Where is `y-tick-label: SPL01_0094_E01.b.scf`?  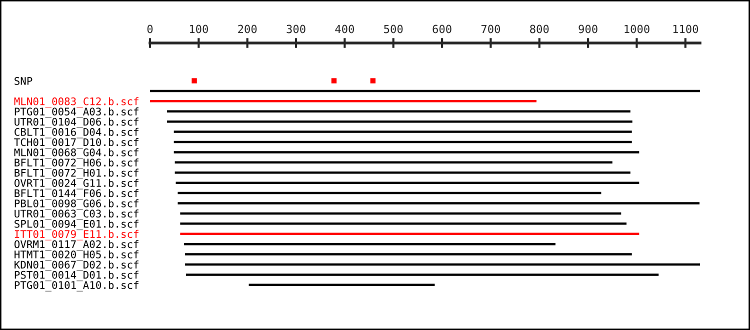 y-tick-label: SPL01_0094_E01.b.scf is located at coordinates (76, 225).